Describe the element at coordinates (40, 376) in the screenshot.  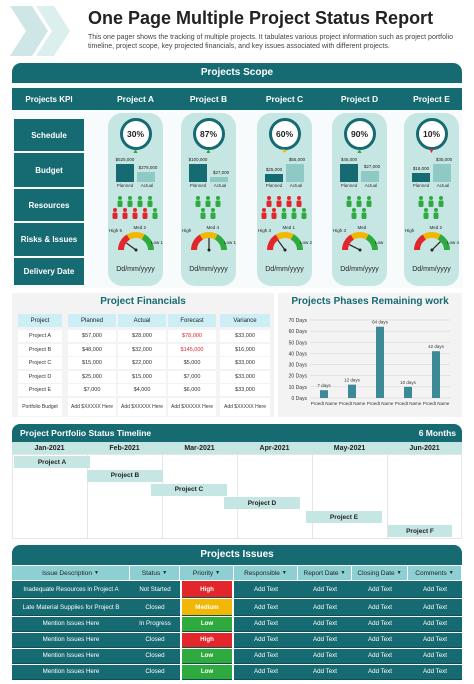
I see `financials-row-label: Project D` at that location.